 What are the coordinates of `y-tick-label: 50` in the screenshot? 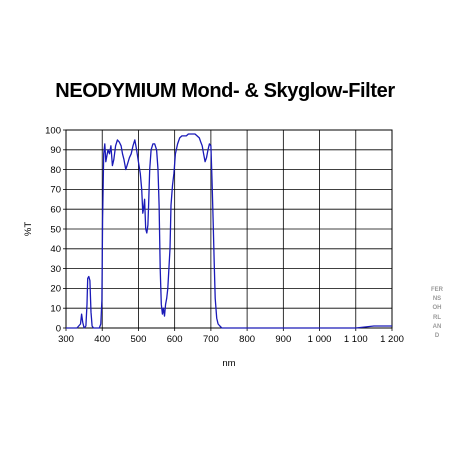 It's located at (55, 229).